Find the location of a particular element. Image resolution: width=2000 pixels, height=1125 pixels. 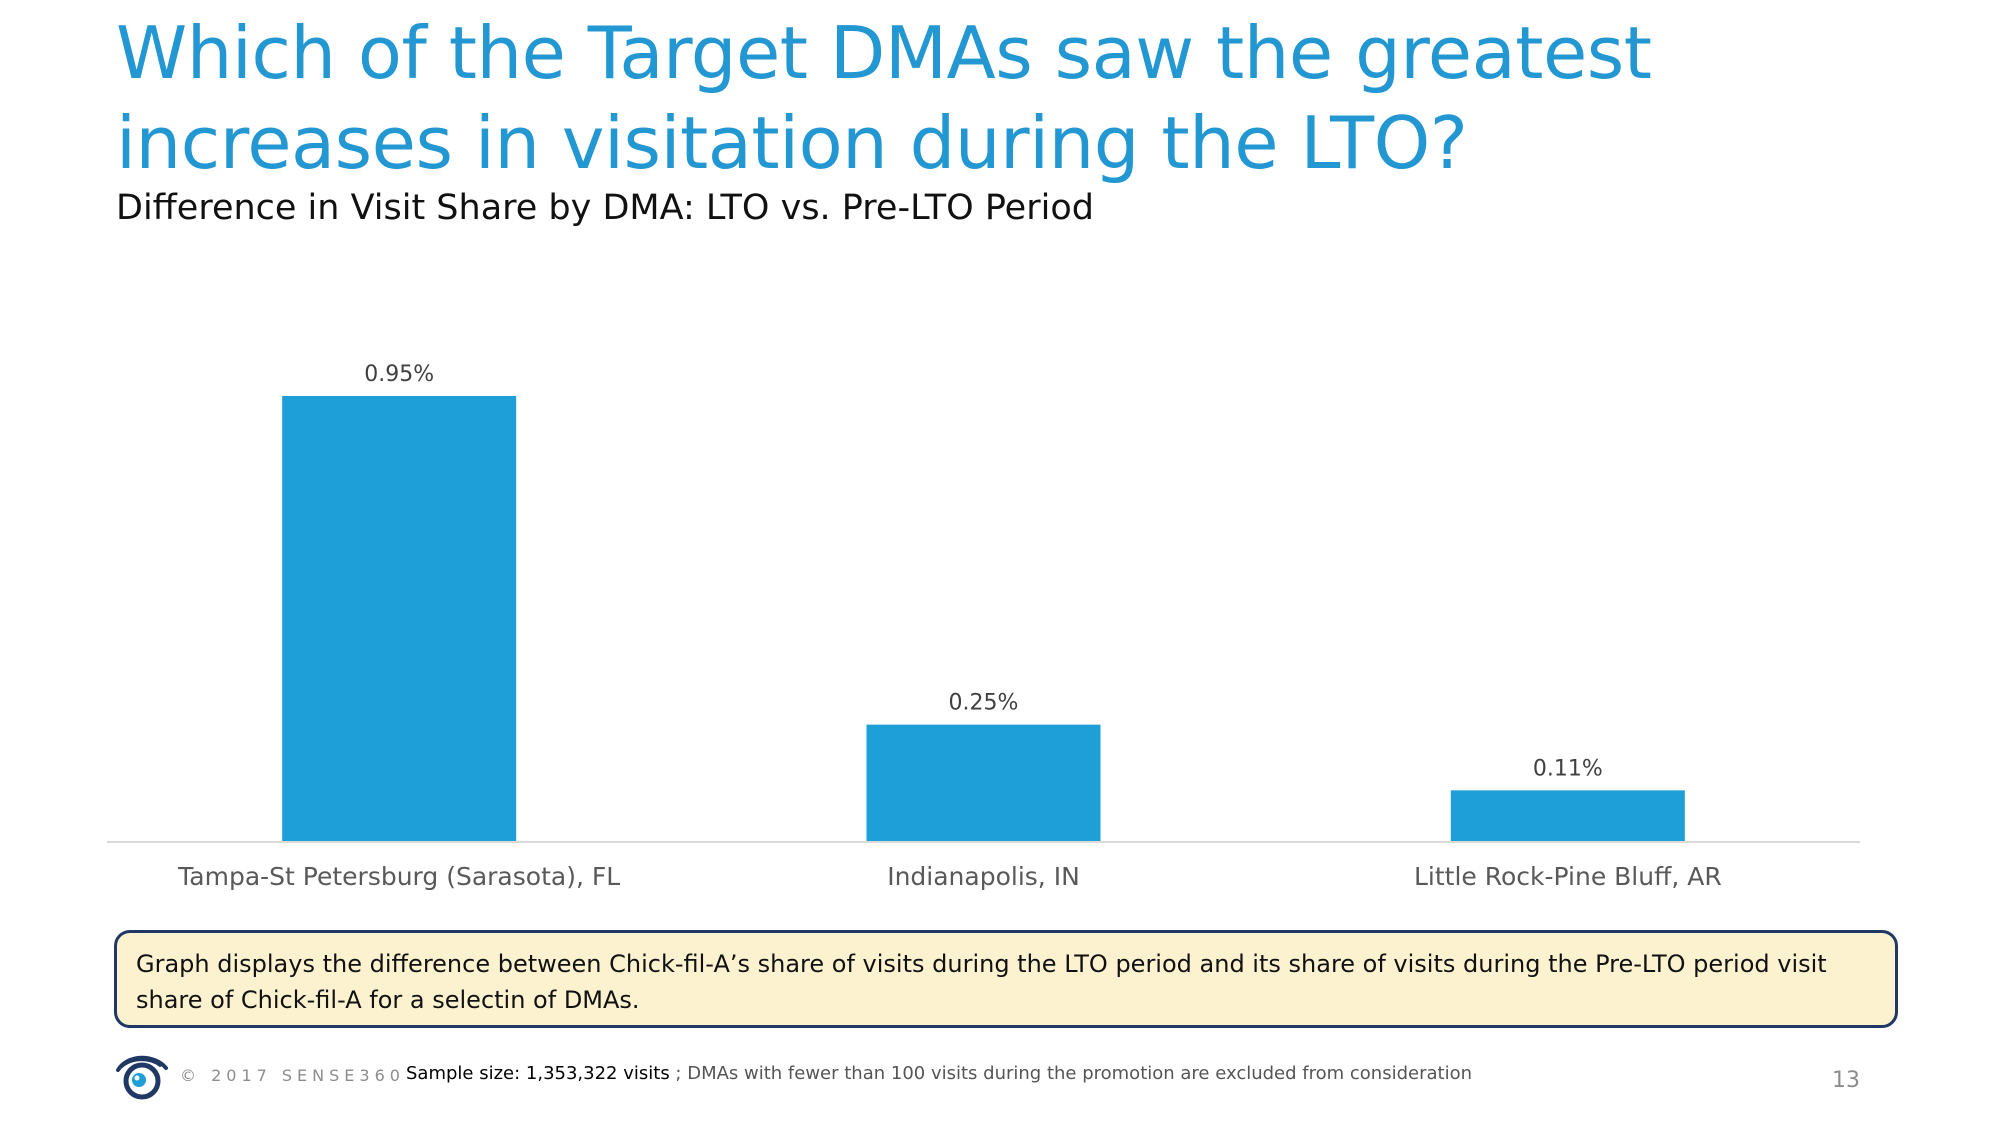

category-label: Indianapolis, IN is located at coordinates (983, 876).